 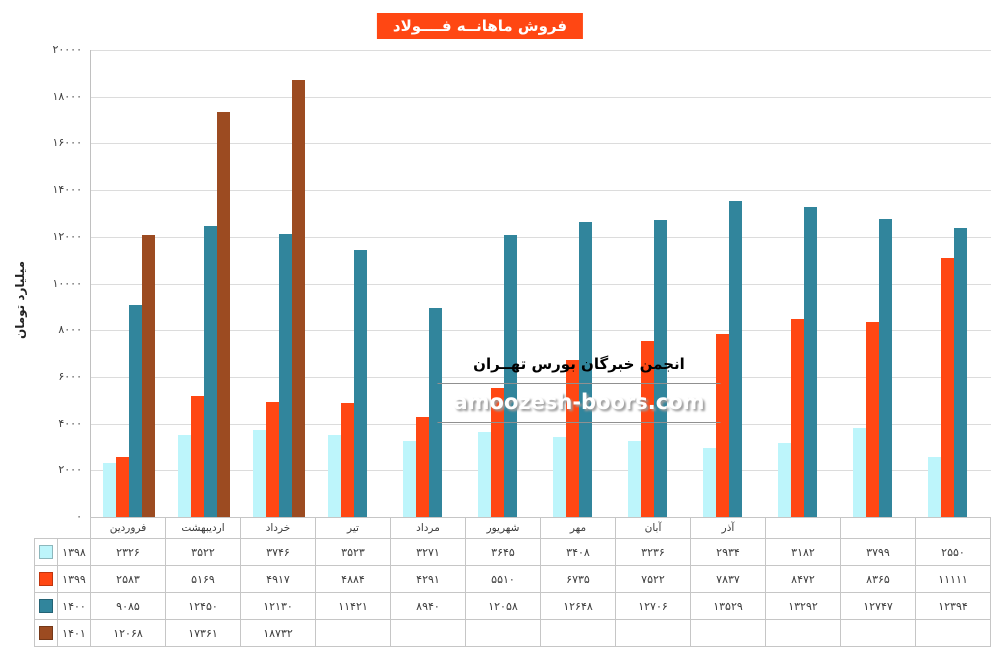 I want to click on month-header-cell: فروردین, so click(x=128, y=528).